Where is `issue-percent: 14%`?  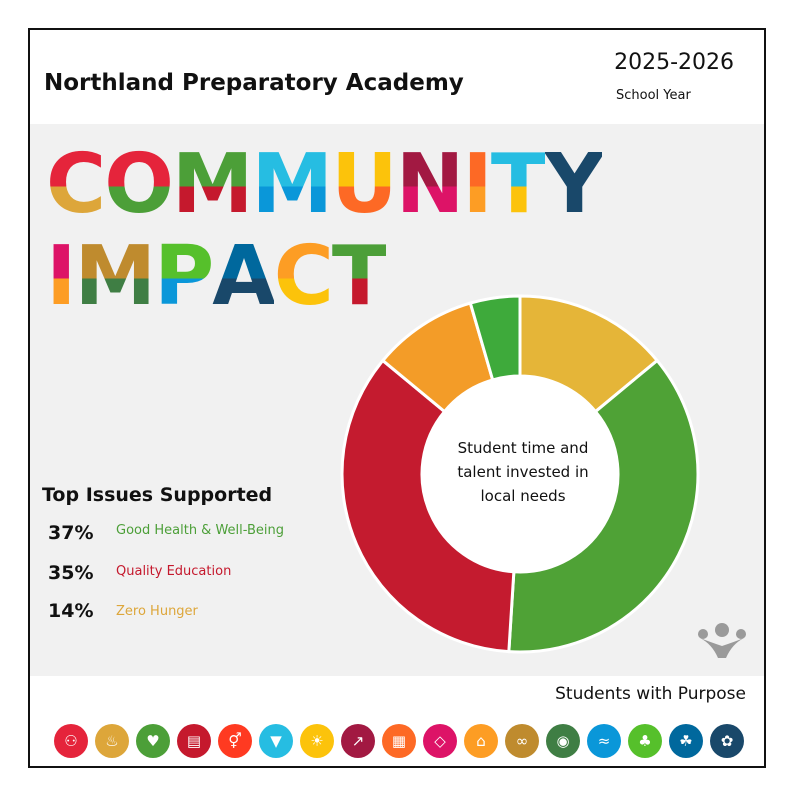
issue-percent: 14% is located at coordinates (71, 611).